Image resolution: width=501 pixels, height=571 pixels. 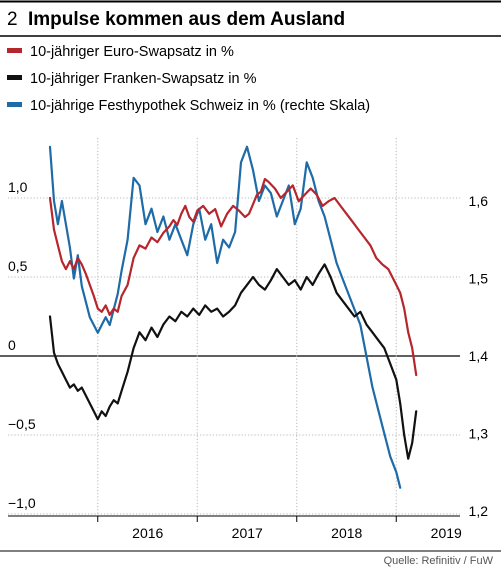 What do you see at coordinates (14, 50) in the screenshot?
I see `legend-swatch-euro` at bounding box center [14, 50].